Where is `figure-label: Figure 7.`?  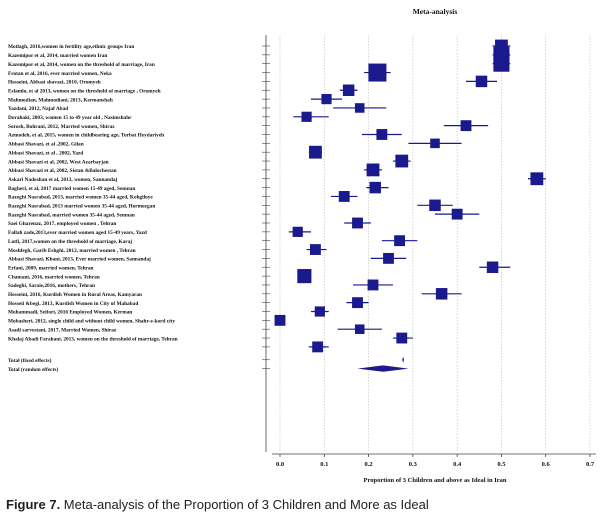 figure-label: Figure 7. is located at coordinates (33, 504).